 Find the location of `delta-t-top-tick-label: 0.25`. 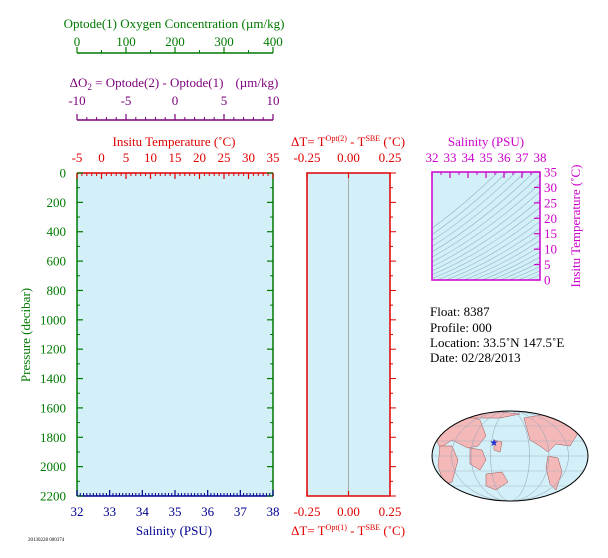

delta-t-top-tick-label: 0.25 is located at coordinates (390, 157).